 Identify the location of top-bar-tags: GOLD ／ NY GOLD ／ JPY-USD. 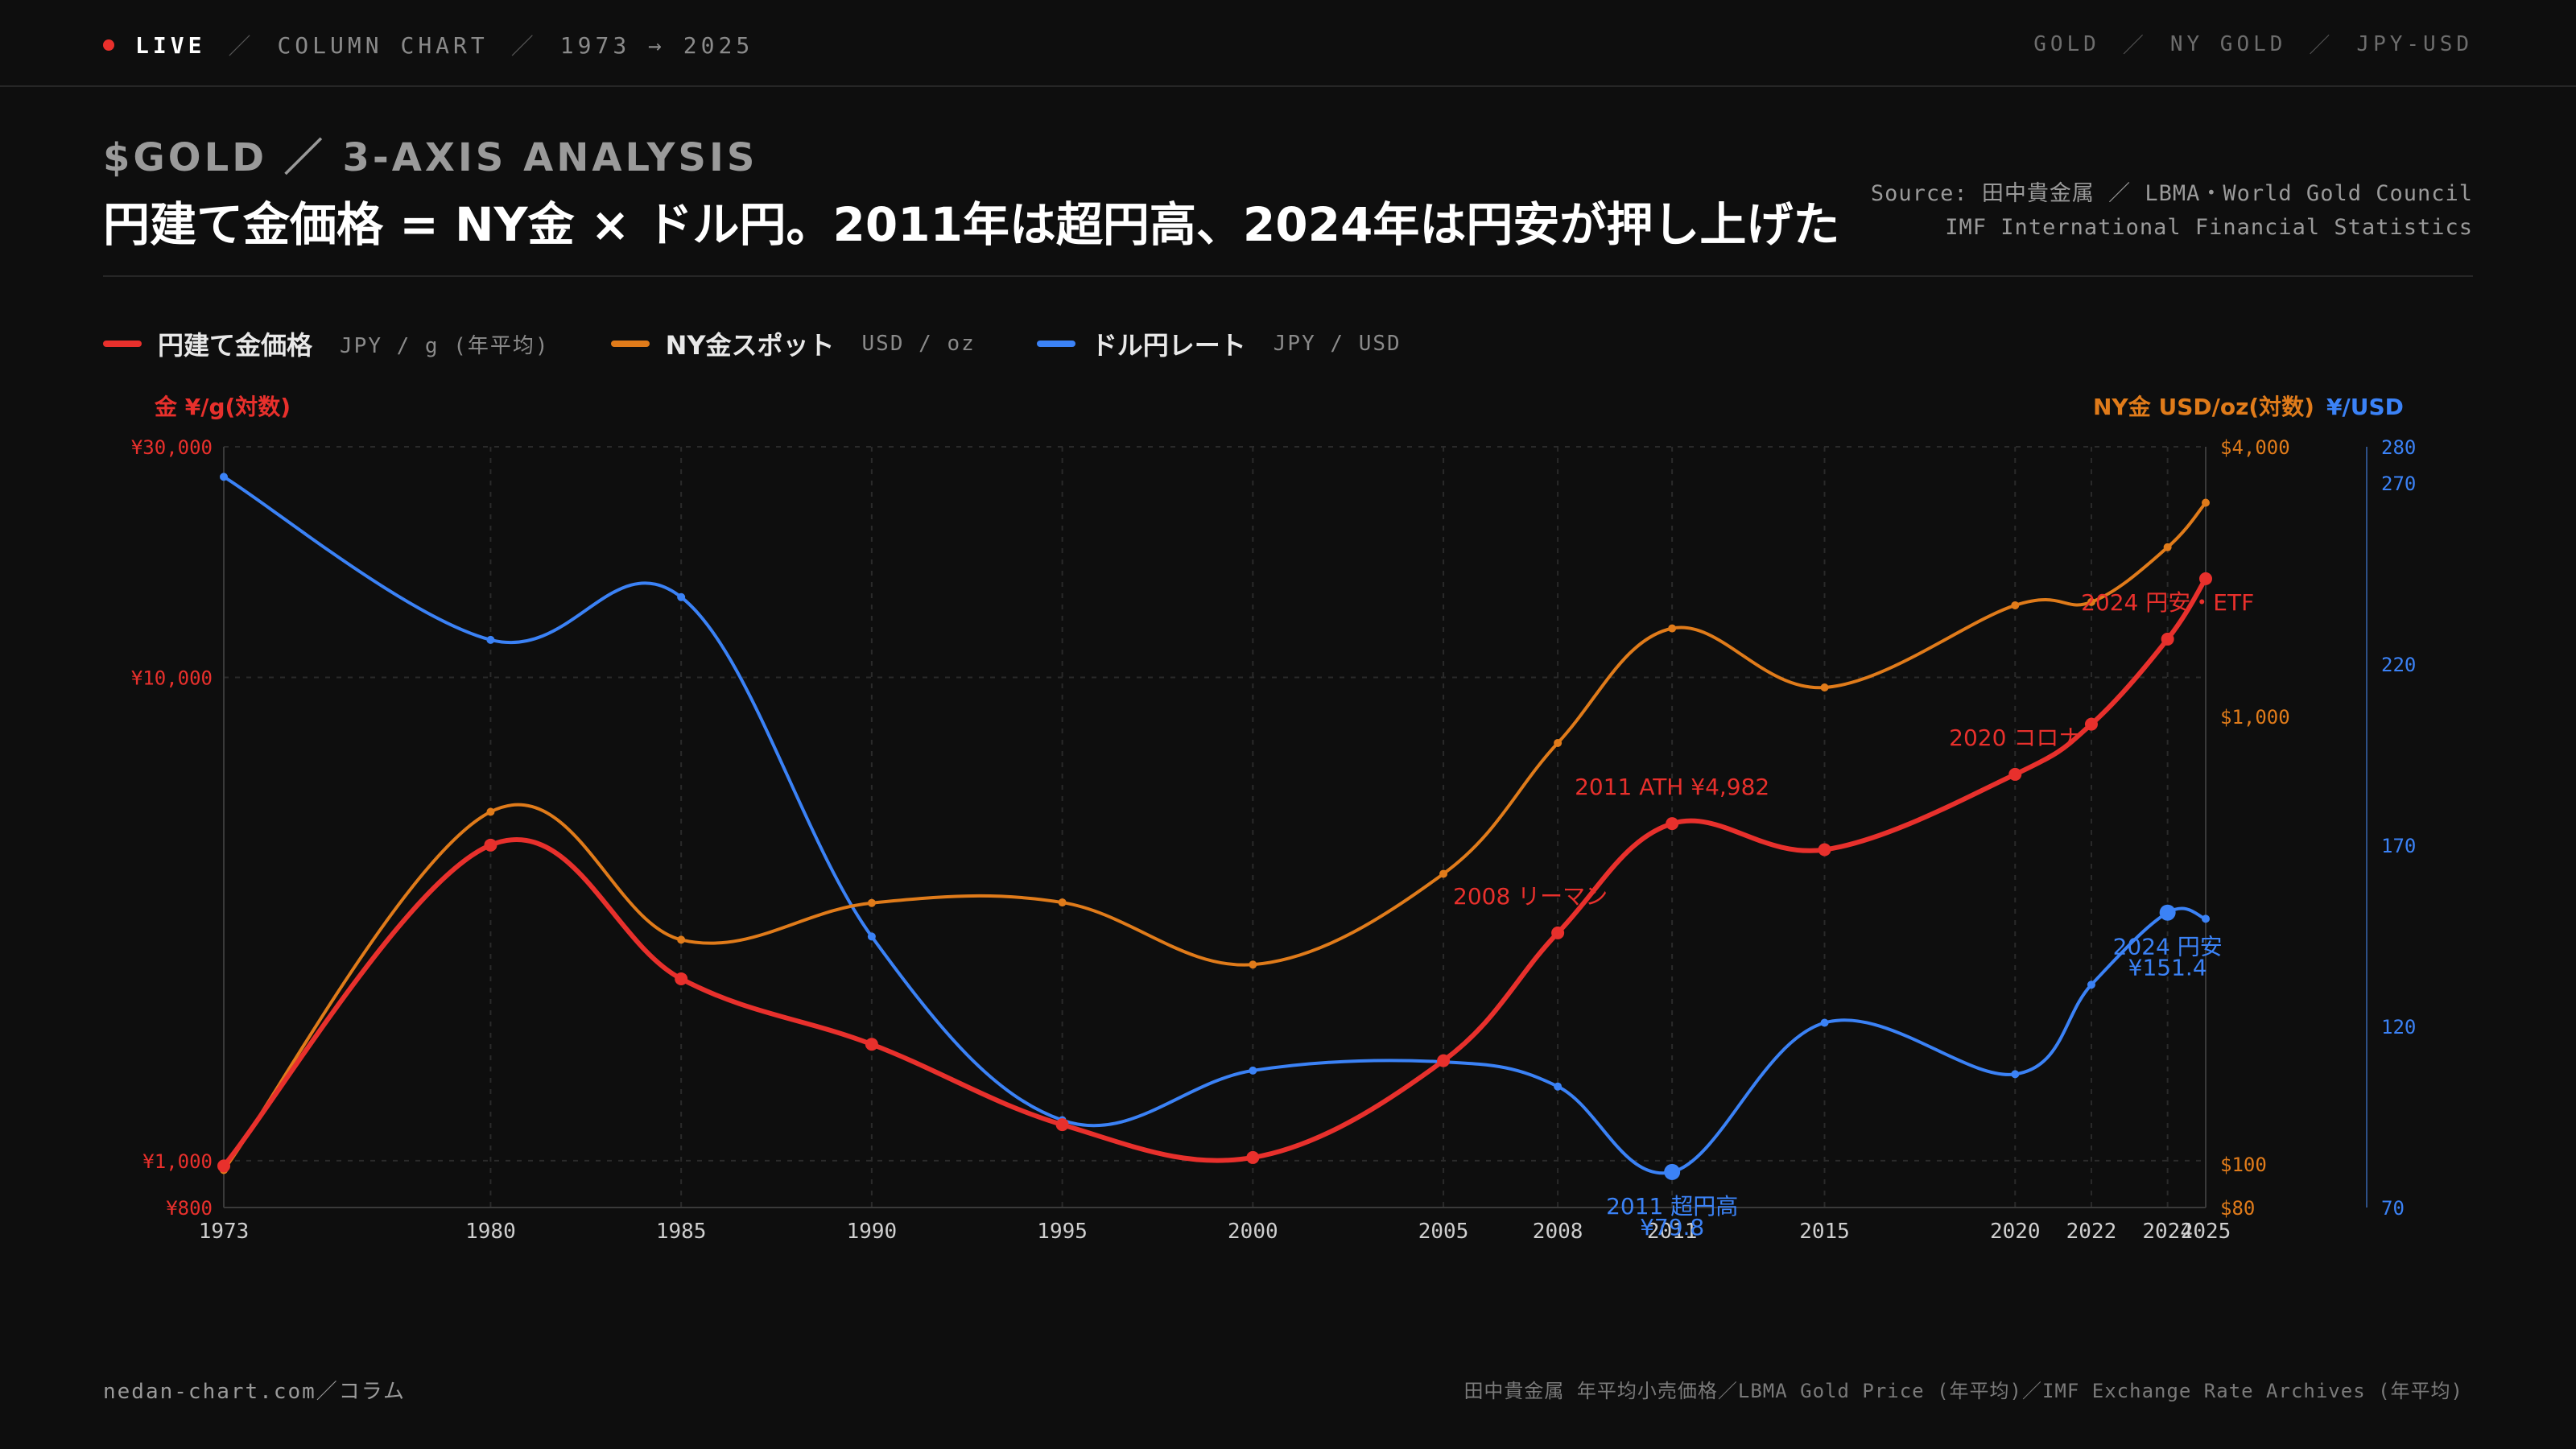
(2253, 44).